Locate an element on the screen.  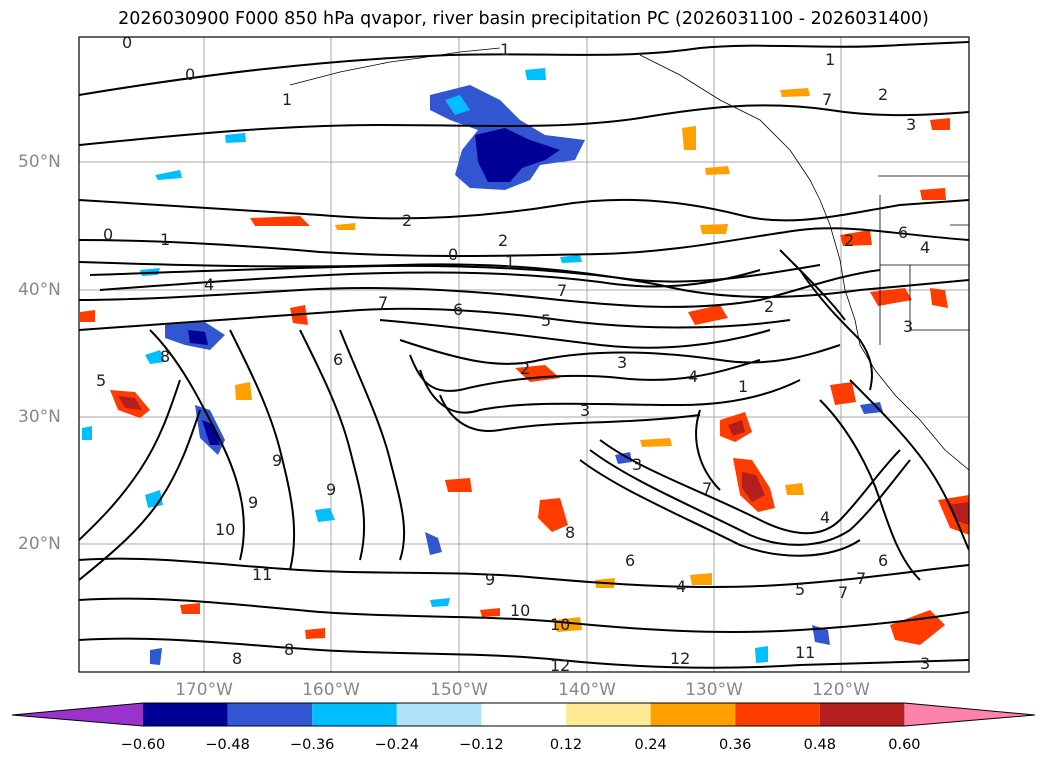
lon-label-130w: 130°W is located at coordinates (714, 690).